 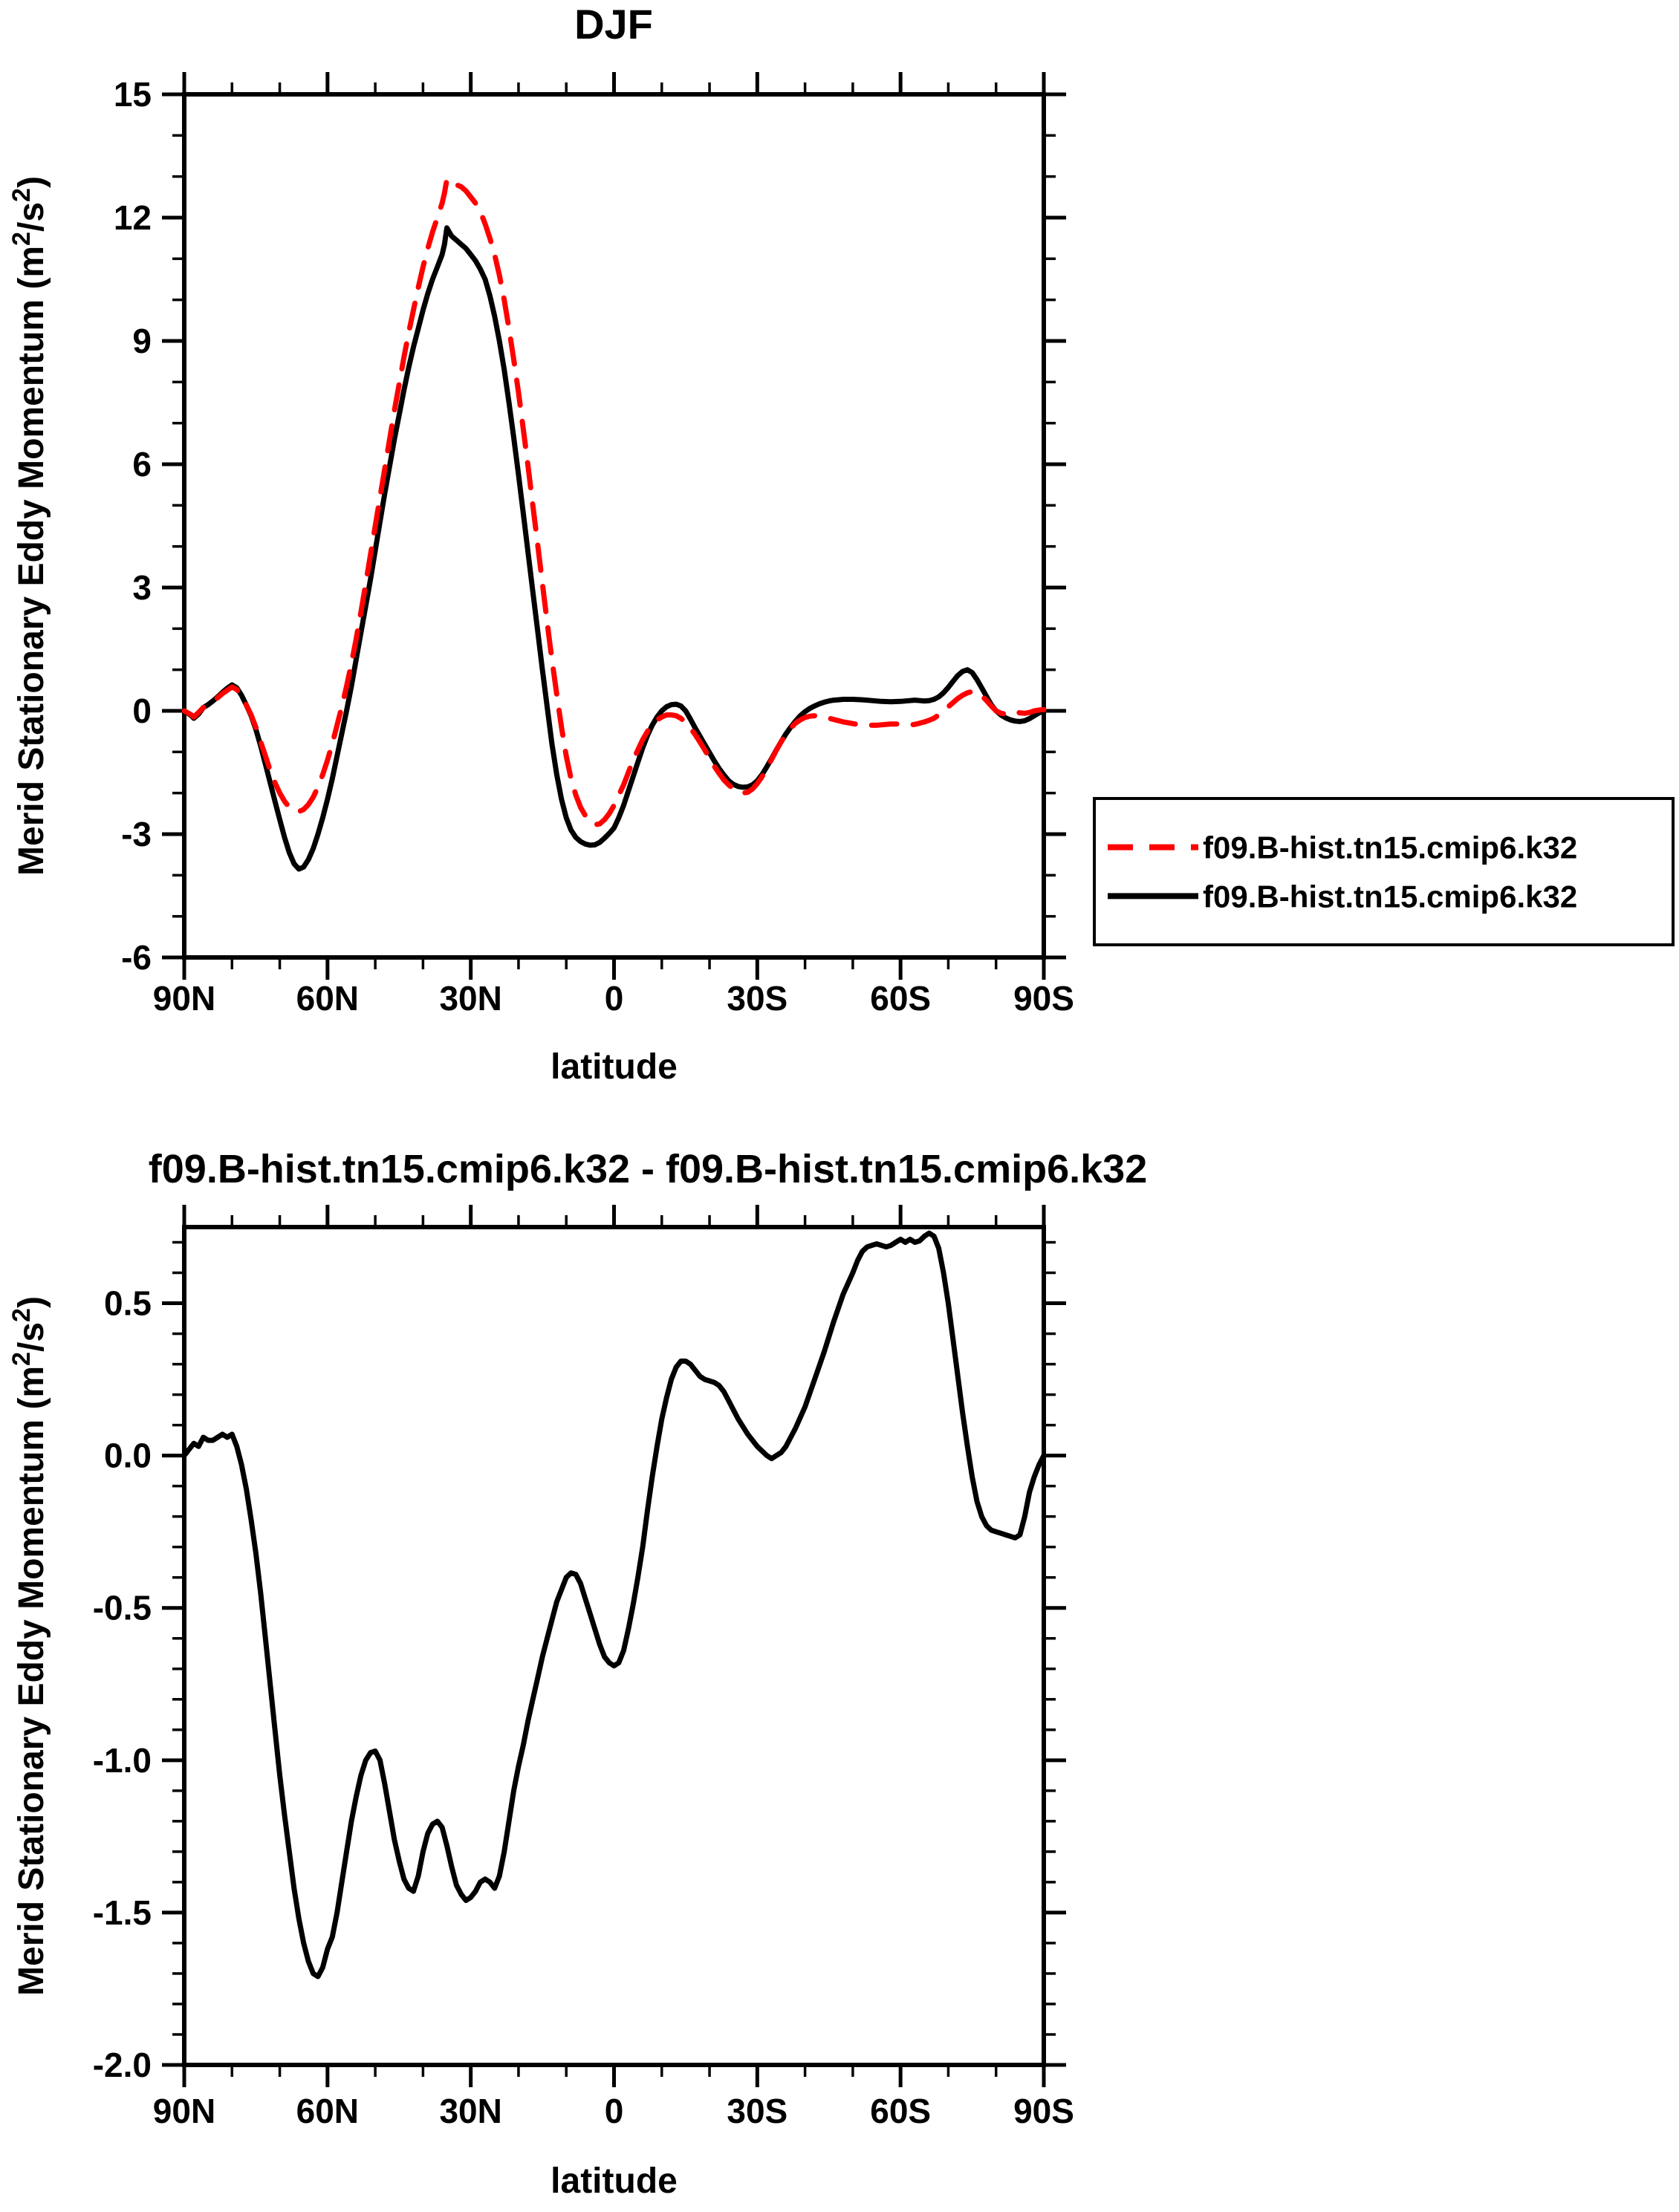 I want to click on y-tick-label: -2.0, so click(x=122, y=2065).